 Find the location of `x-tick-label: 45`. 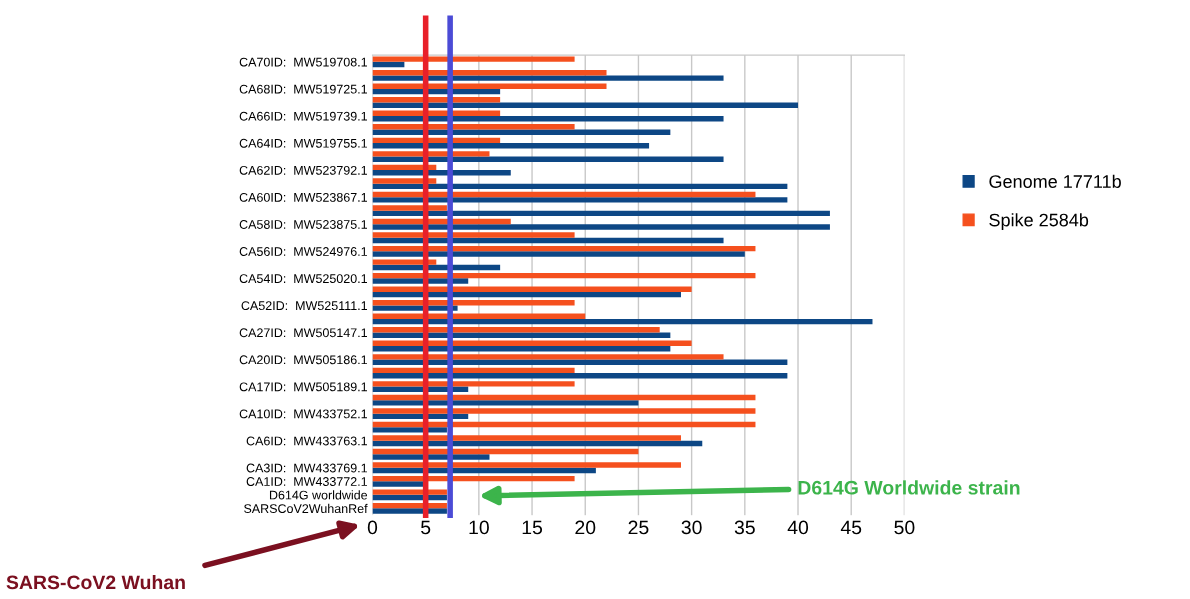

x-tick-label: 45 is located at coordinates (851, 527).